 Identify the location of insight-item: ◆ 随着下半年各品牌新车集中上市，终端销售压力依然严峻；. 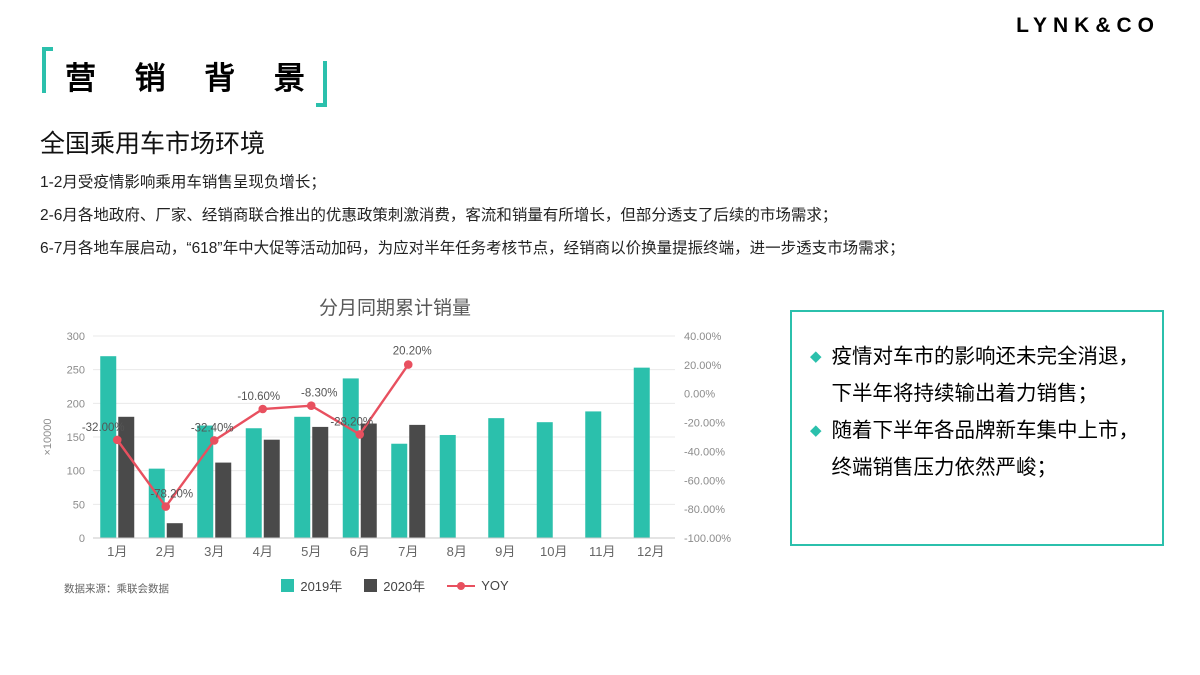
(976, 449).